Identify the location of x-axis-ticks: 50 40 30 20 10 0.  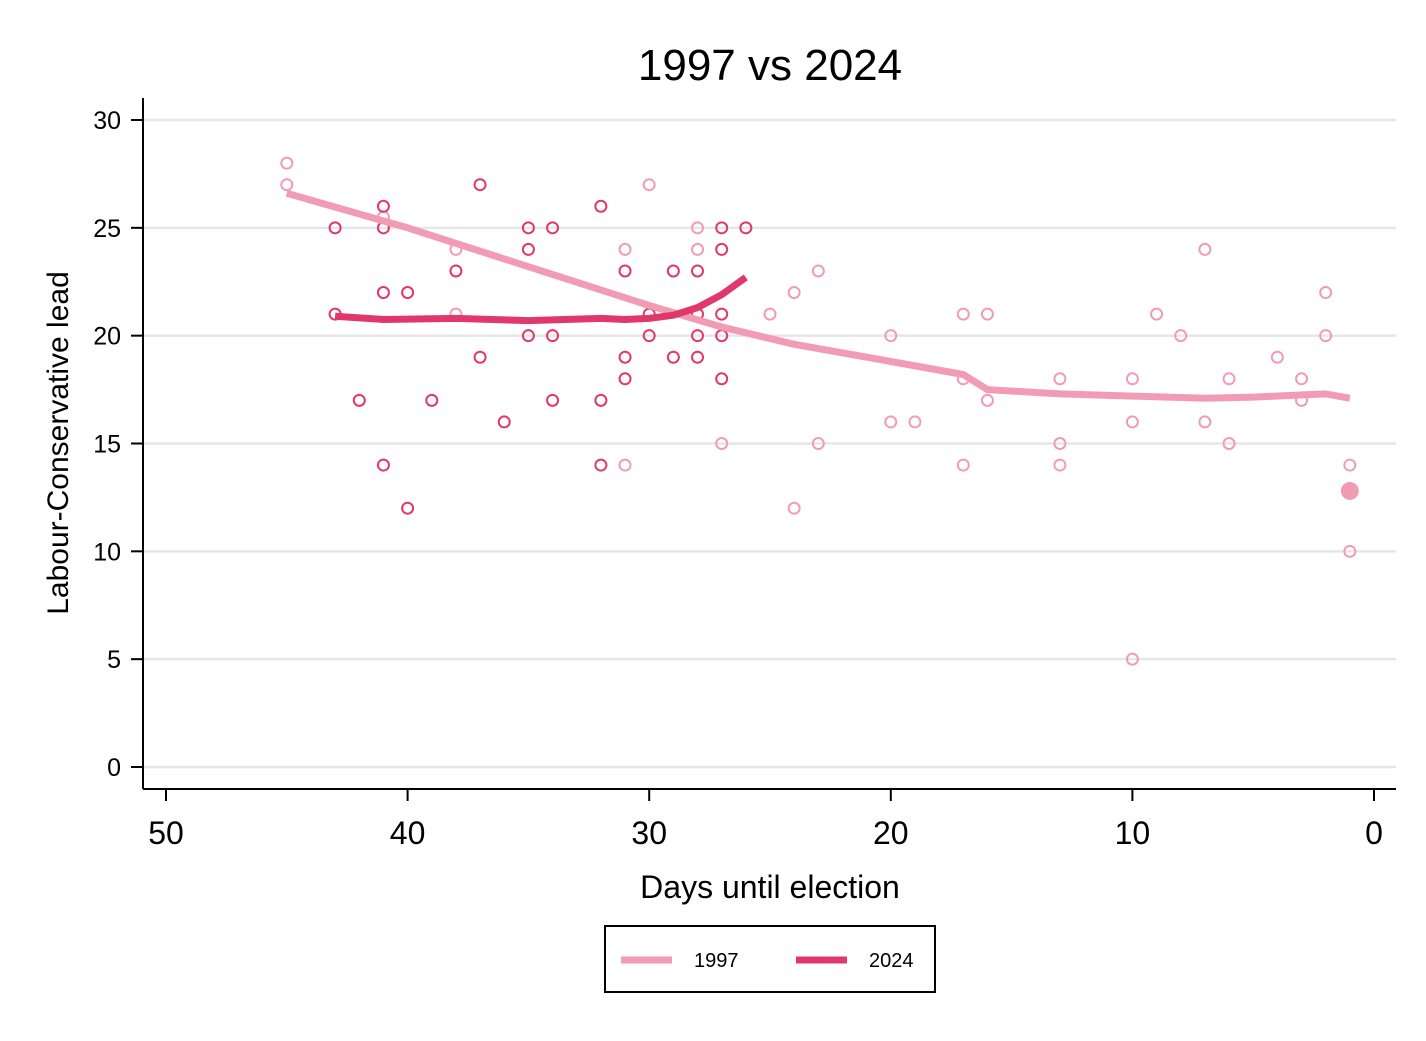
(765, 820).